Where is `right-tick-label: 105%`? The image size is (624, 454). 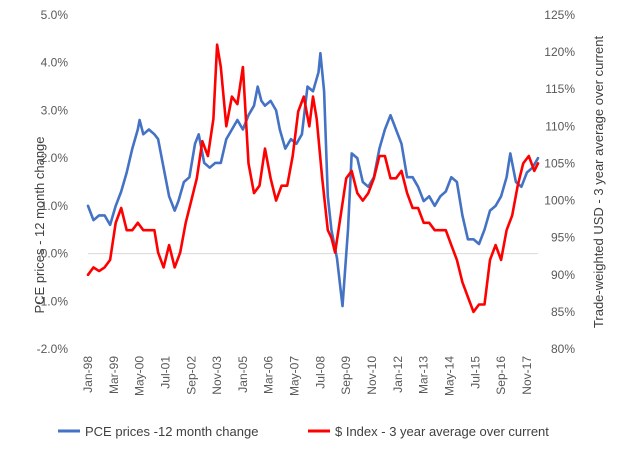 right-tick-label: 105% is located at coordinates (559, 163).